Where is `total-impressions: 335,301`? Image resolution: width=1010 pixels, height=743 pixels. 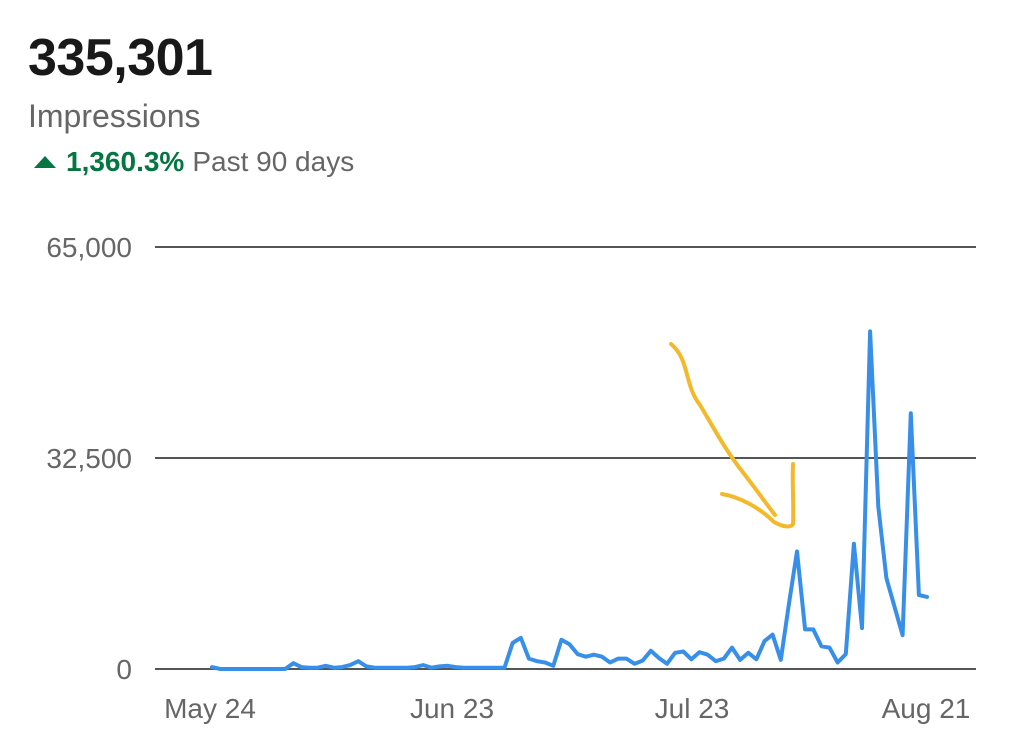 total-impressions: 335,301 is located at coordinates (120, 58).